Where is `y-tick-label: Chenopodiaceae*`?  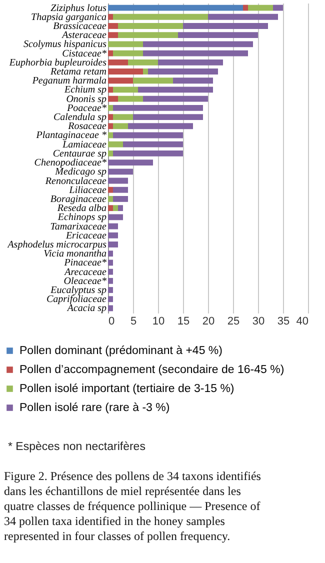
y-tick-label: Chenopodiaceae* is located at coordinates (70, 163).